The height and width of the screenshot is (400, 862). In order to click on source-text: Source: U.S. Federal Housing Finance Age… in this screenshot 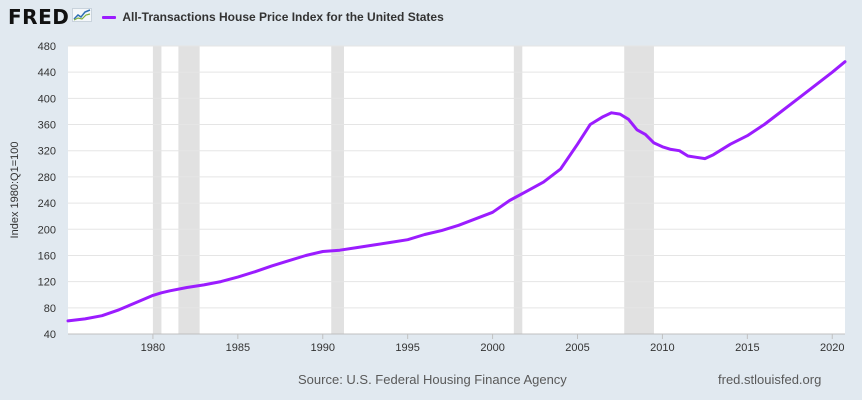, I will do `click(432, 379)`.